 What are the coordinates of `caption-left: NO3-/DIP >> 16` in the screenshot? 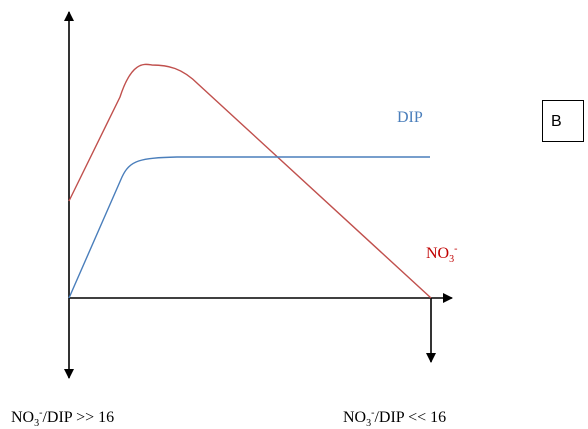 It's located at (63, 418).